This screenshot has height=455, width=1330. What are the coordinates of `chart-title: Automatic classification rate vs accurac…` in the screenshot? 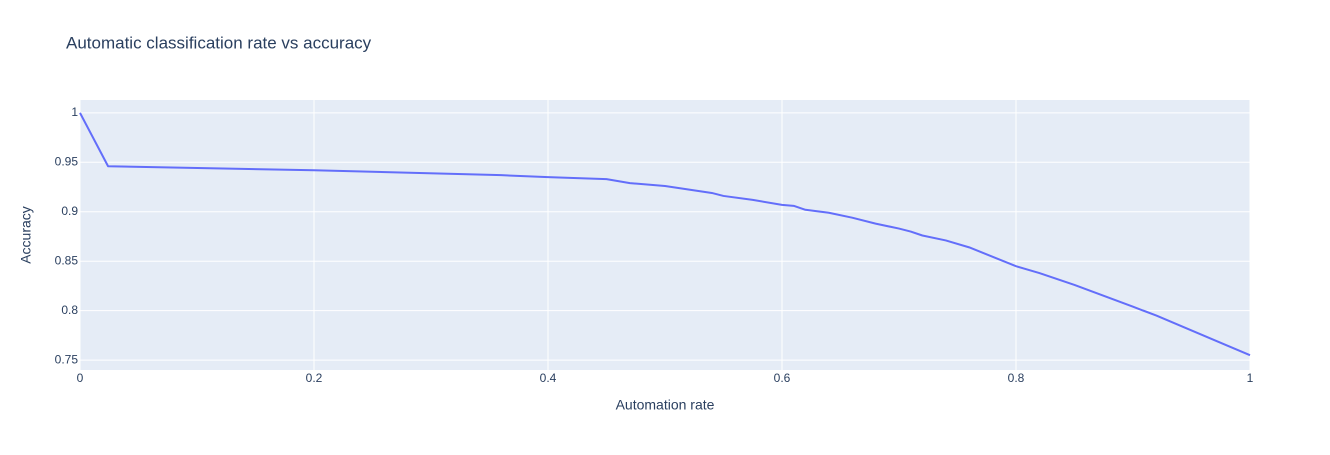 It's located at (219, 42).